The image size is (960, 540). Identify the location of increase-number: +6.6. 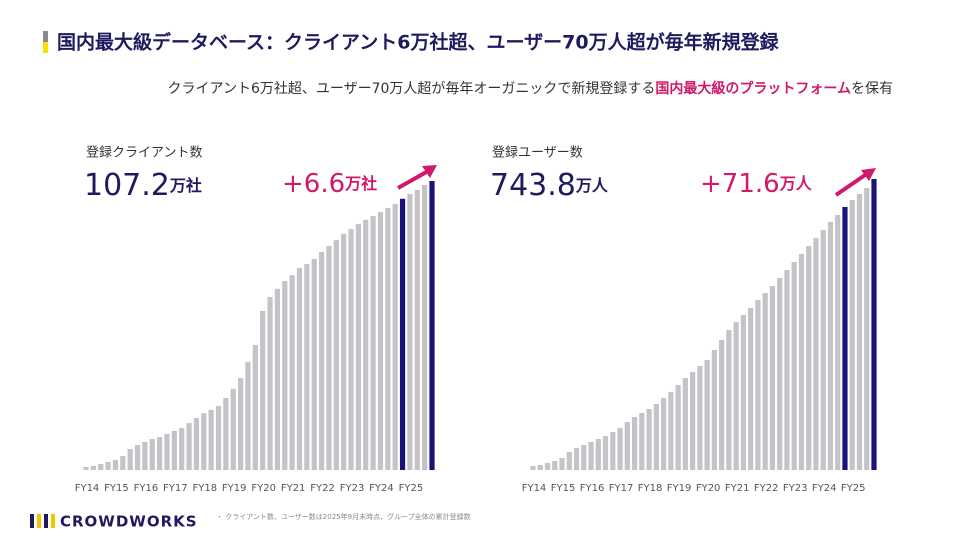
(313, 184).